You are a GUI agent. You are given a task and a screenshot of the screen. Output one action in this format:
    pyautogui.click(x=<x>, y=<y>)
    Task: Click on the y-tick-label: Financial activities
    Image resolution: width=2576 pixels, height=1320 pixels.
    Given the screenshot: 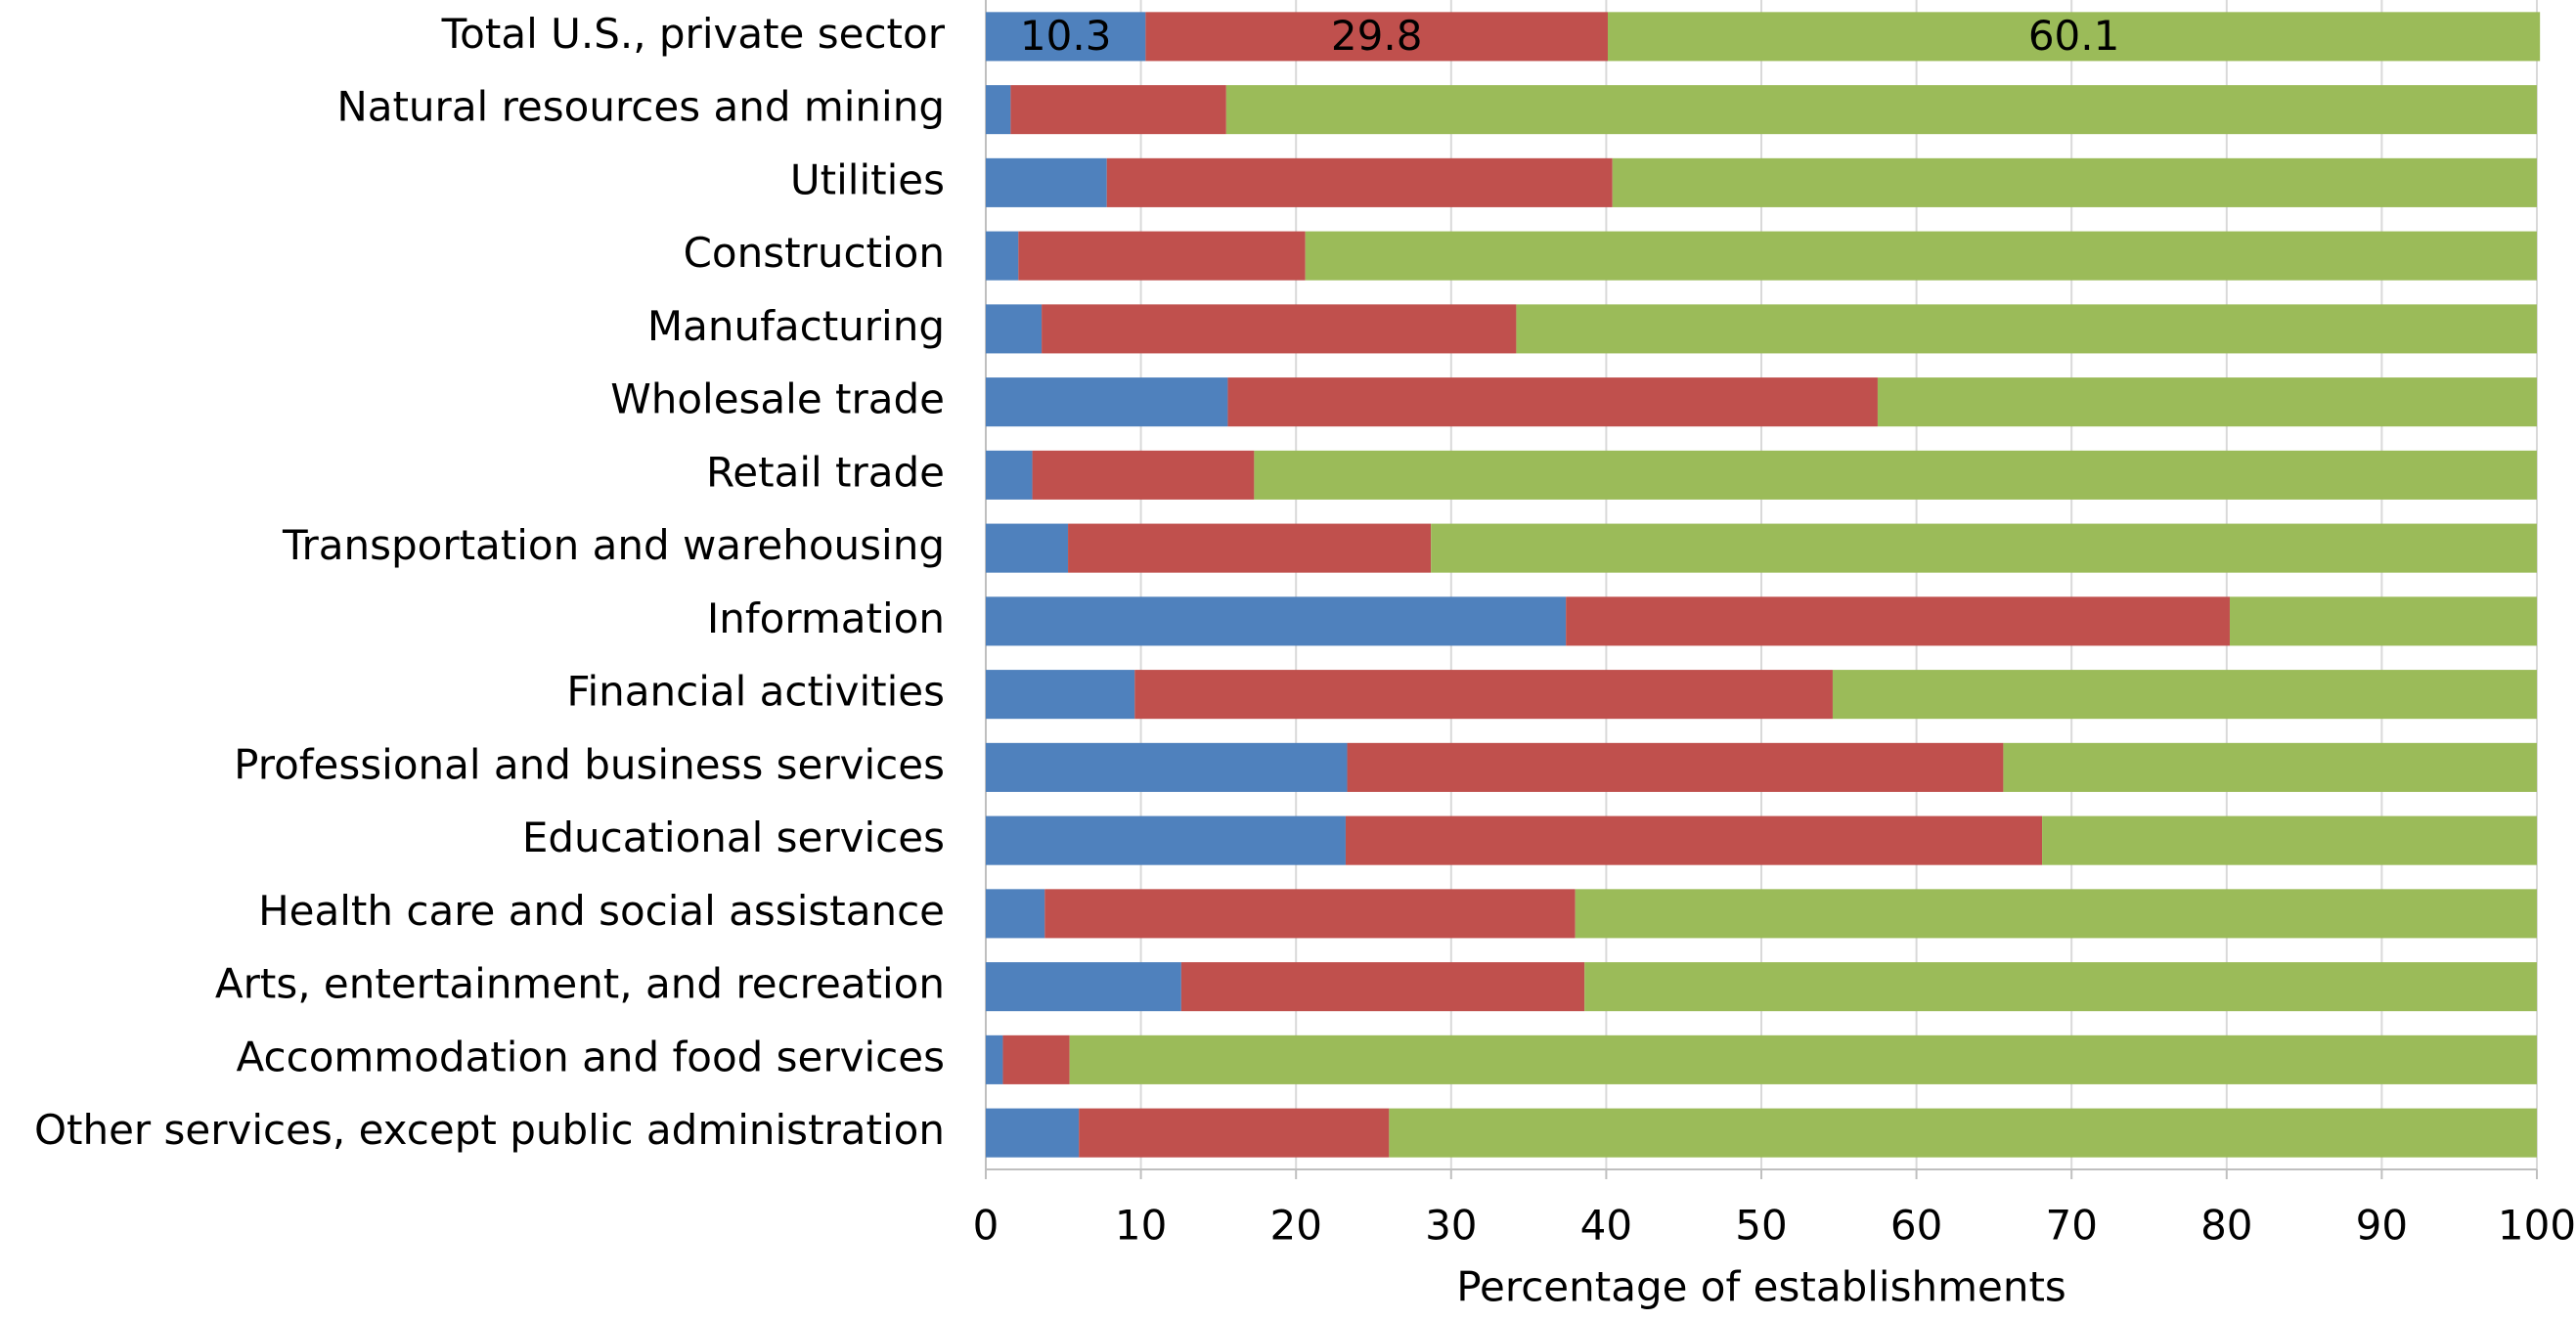 What is the action you would take?
    pyautogui.click(x=755, y=692)
    